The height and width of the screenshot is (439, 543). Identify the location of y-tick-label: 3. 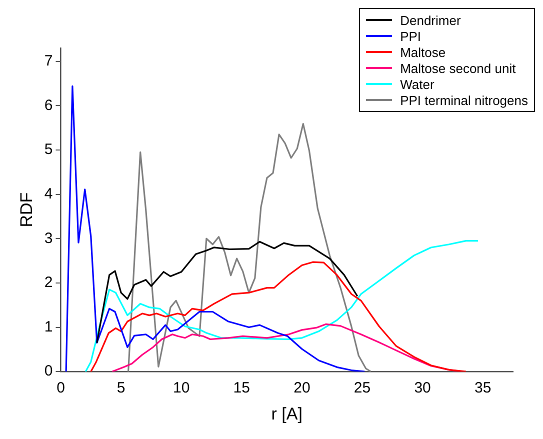
(48, 238).